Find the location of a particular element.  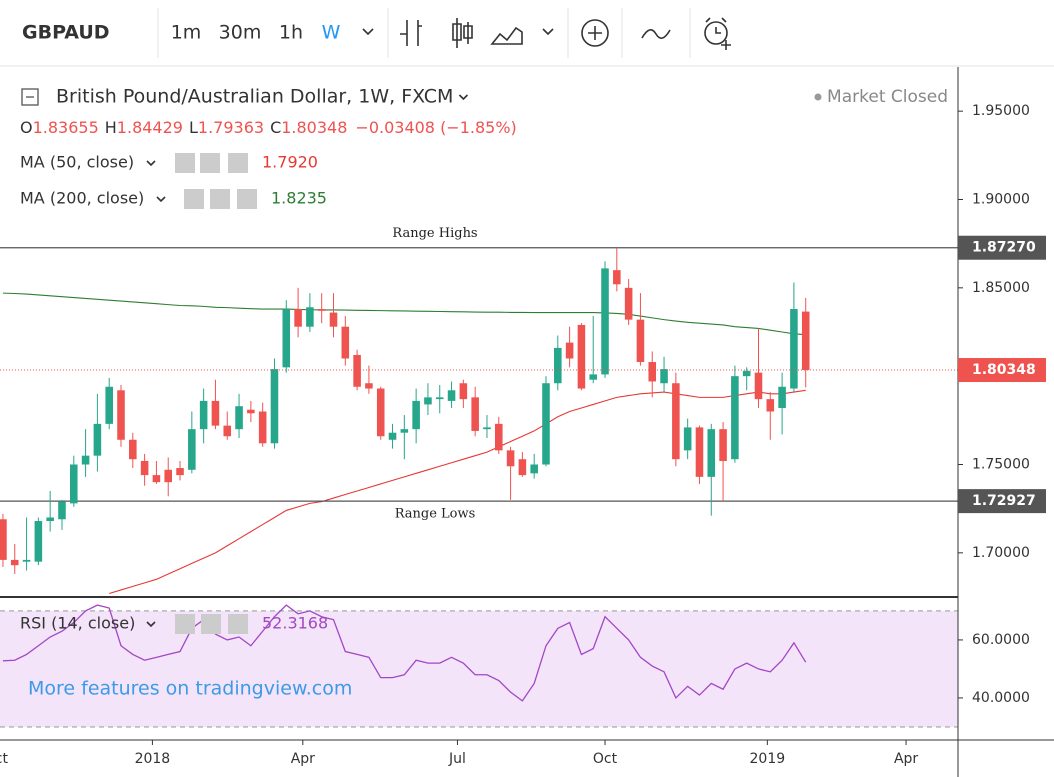

watermark: More features on tradingview.com is located at coordinates (190, 689).